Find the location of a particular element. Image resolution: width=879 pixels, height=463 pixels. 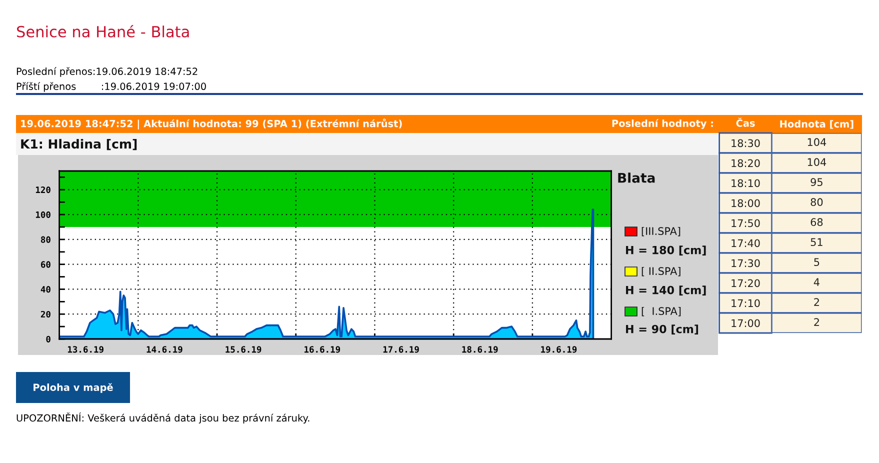

data-label: 80 is located at coordinates (816, 202).